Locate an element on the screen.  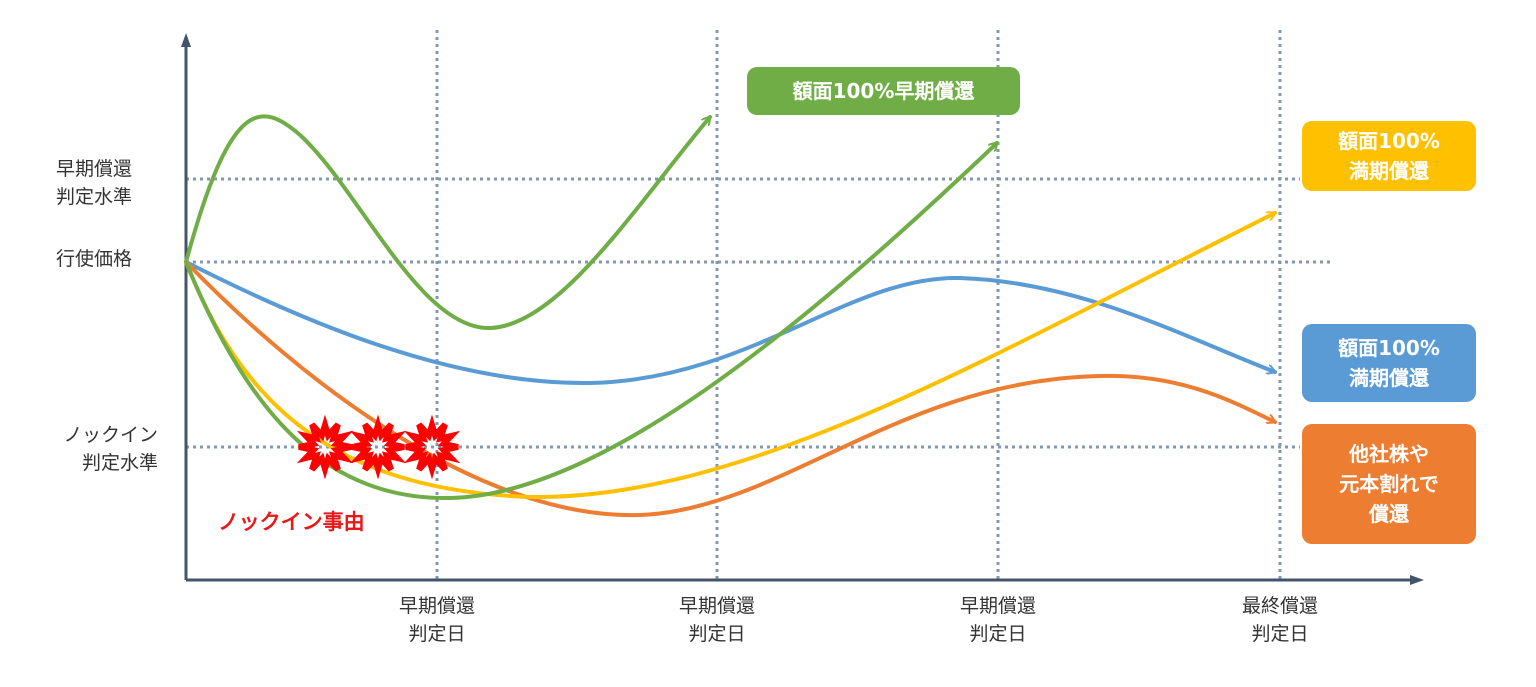
early-redemption-box: 額面100%早期償還 is located at coordinates (883, 91).